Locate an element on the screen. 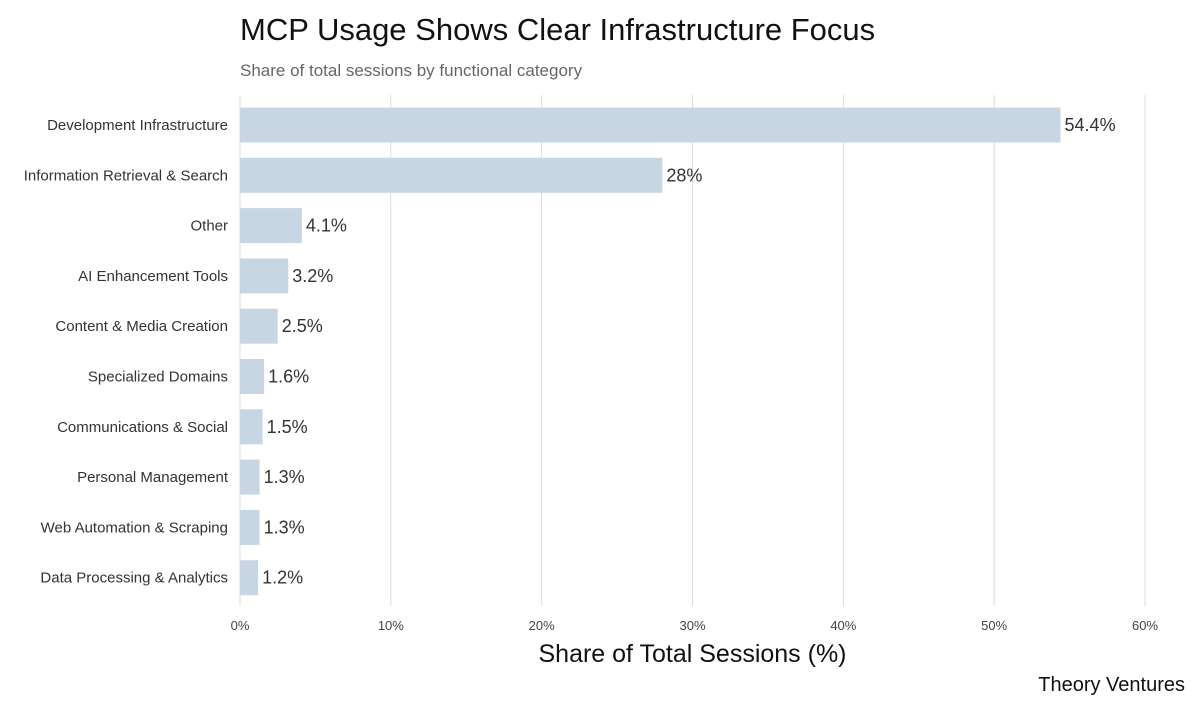 The width and height of the screenshot is (1200, 720). category-label: Development Infrastructure is located at coordinates (137, 125).